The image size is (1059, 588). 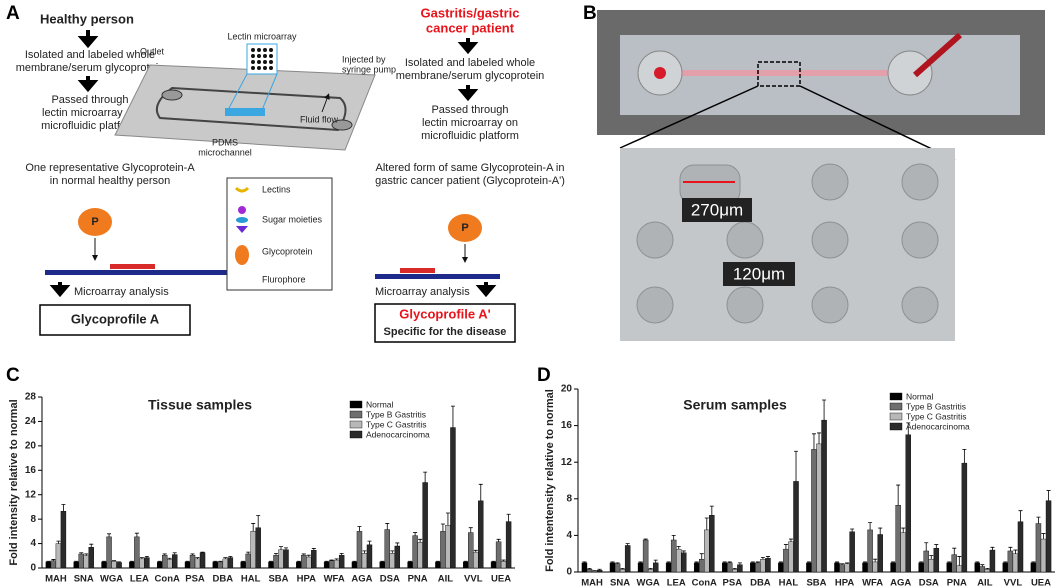 What do you see at coordinates (262, 36) in the screenshot?
I see `device-label: Lectin microarray` at bounding box center [262, 36].